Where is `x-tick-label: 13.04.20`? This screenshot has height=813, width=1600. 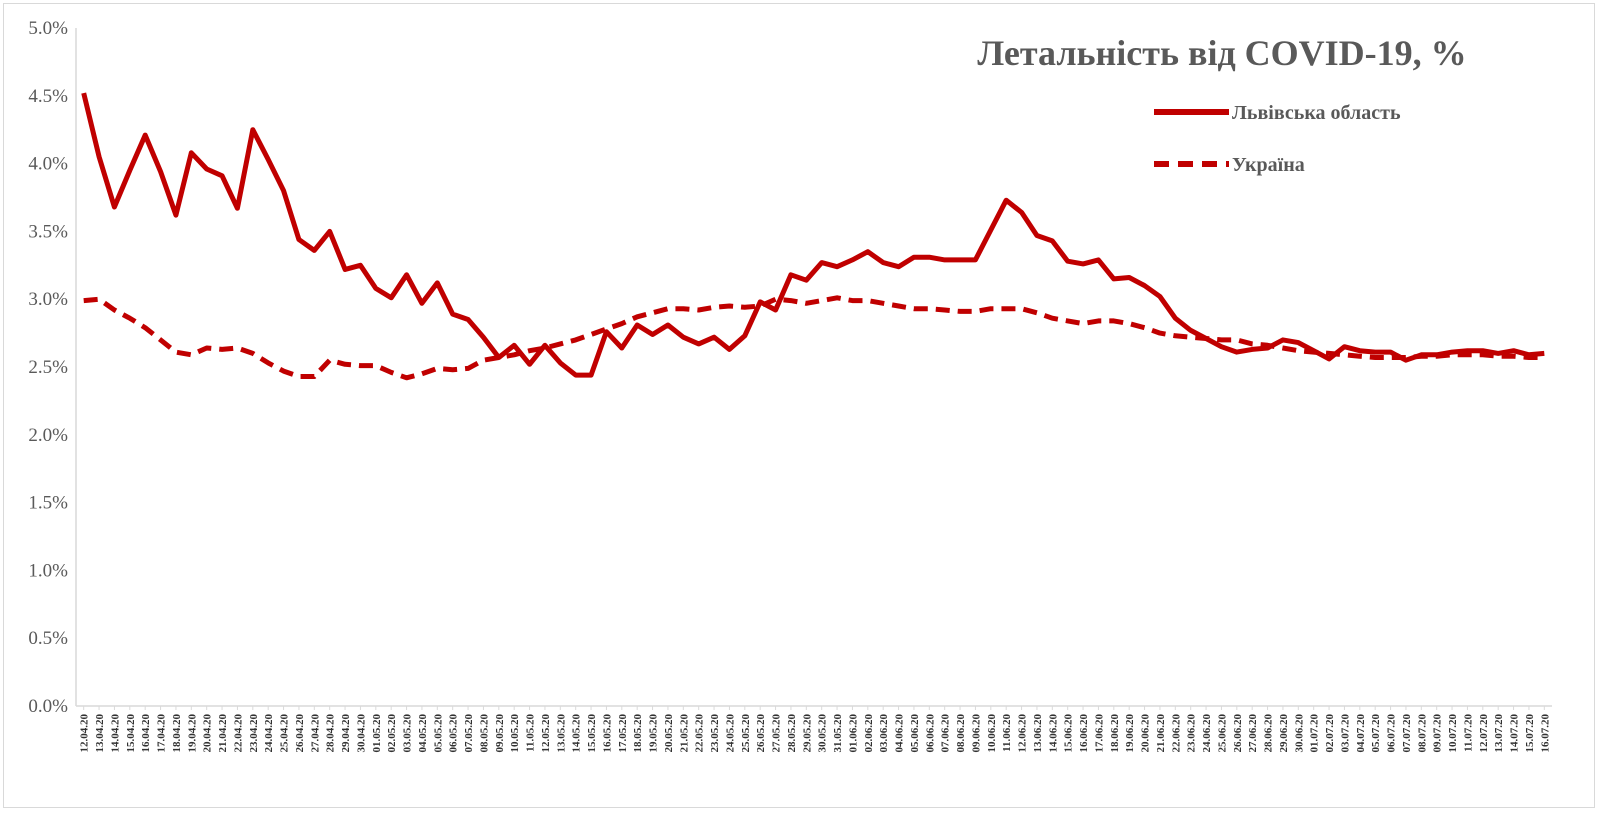
x-tick-label: 13.04.20 is located at coordinates (100, 733).